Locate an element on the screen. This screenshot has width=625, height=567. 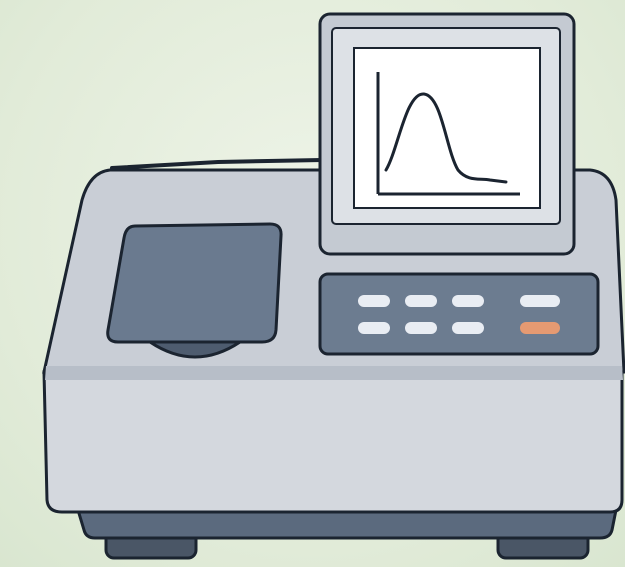
sample-lid is located at coordinates (194, 283).